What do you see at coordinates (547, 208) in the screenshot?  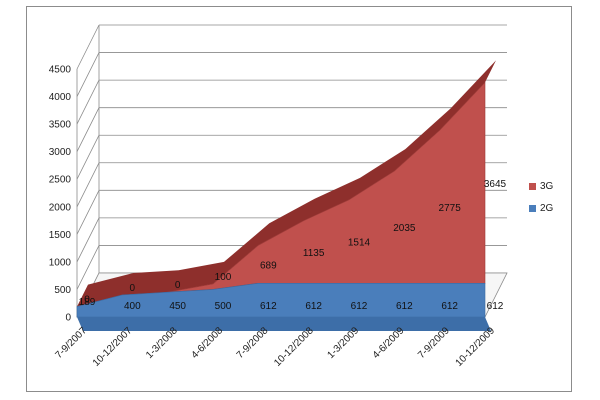 I see `legend-label-2g: 2G` at bounding box center [547, 208].